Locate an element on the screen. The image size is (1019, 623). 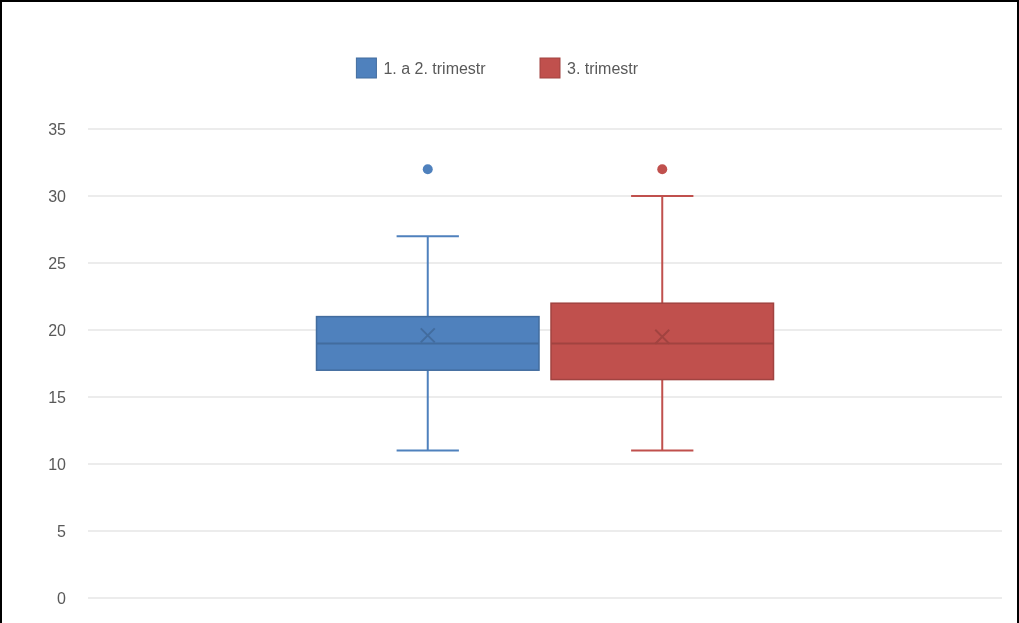
y-tick-label: 20 is located at coordinates (57, 330).